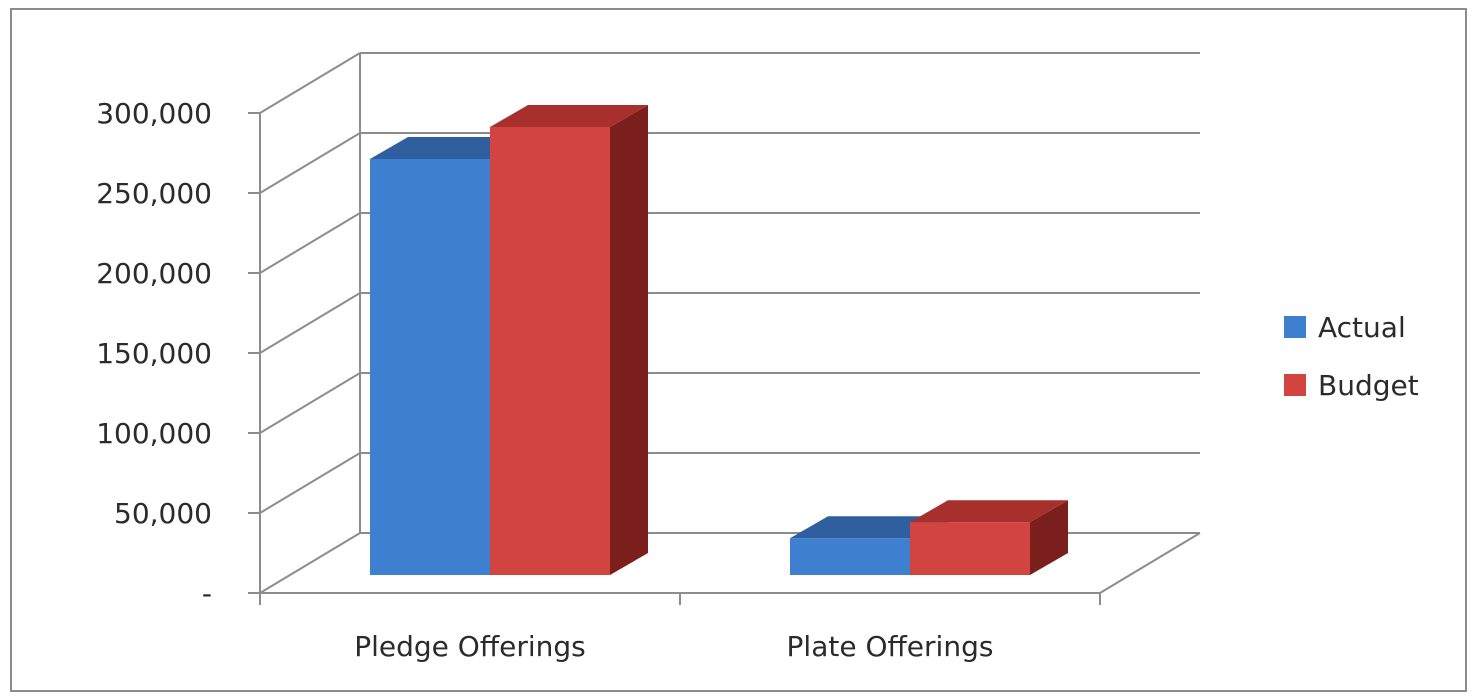 The width and height of the screenshot is (1479, 700). I want to click on x-axis-categories: Pledge Offerings Plate Offerings, so click(673, 646).